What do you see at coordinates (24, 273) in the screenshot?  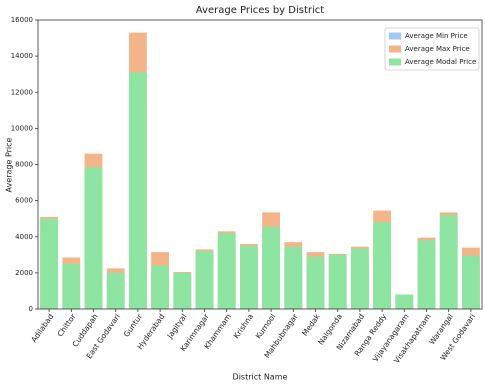 I see `y-tick-label: 2000` at bounding box center [24, 273].